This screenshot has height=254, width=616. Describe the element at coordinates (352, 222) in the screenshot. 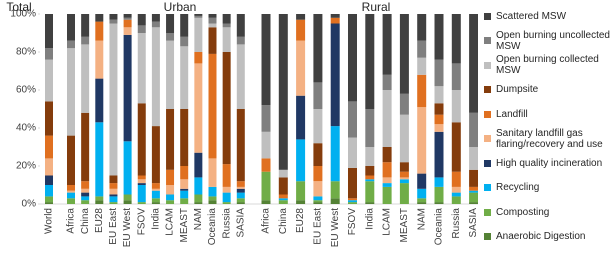

I see `x-tick-label: FSOV` at that location.